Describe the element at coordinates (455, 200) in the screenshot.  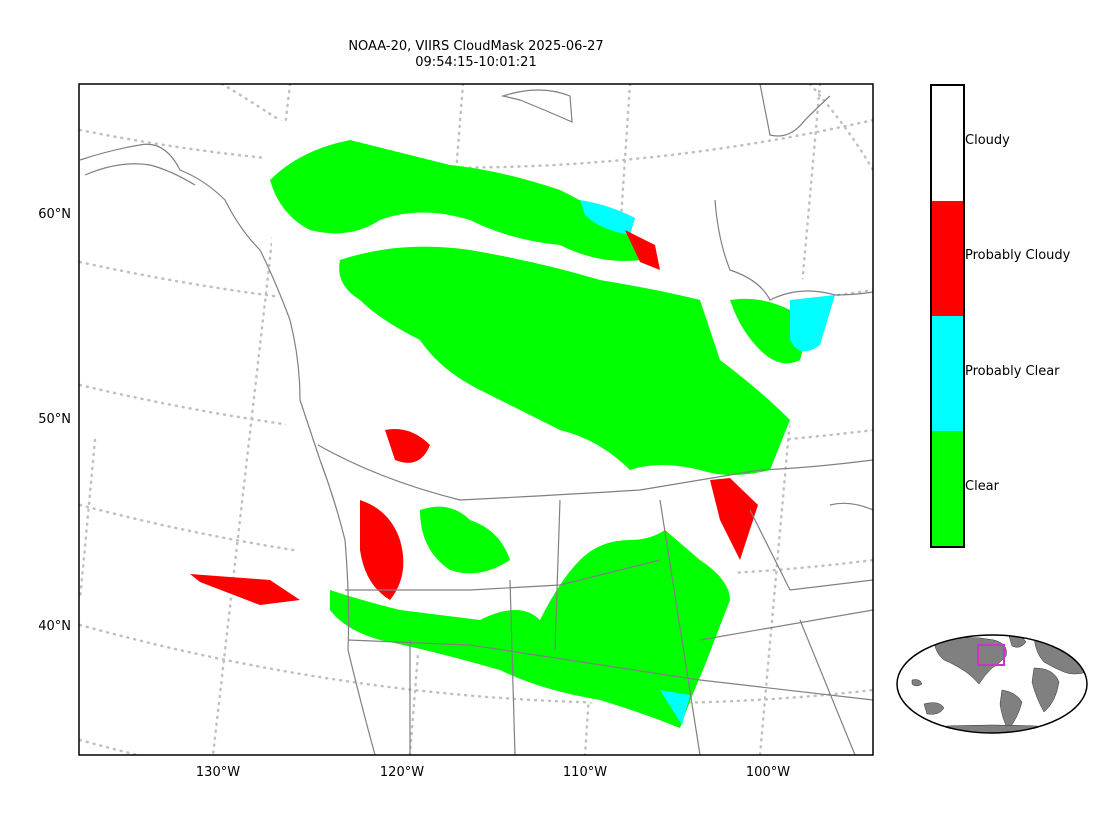
I see `clear-patch-north` at that location.